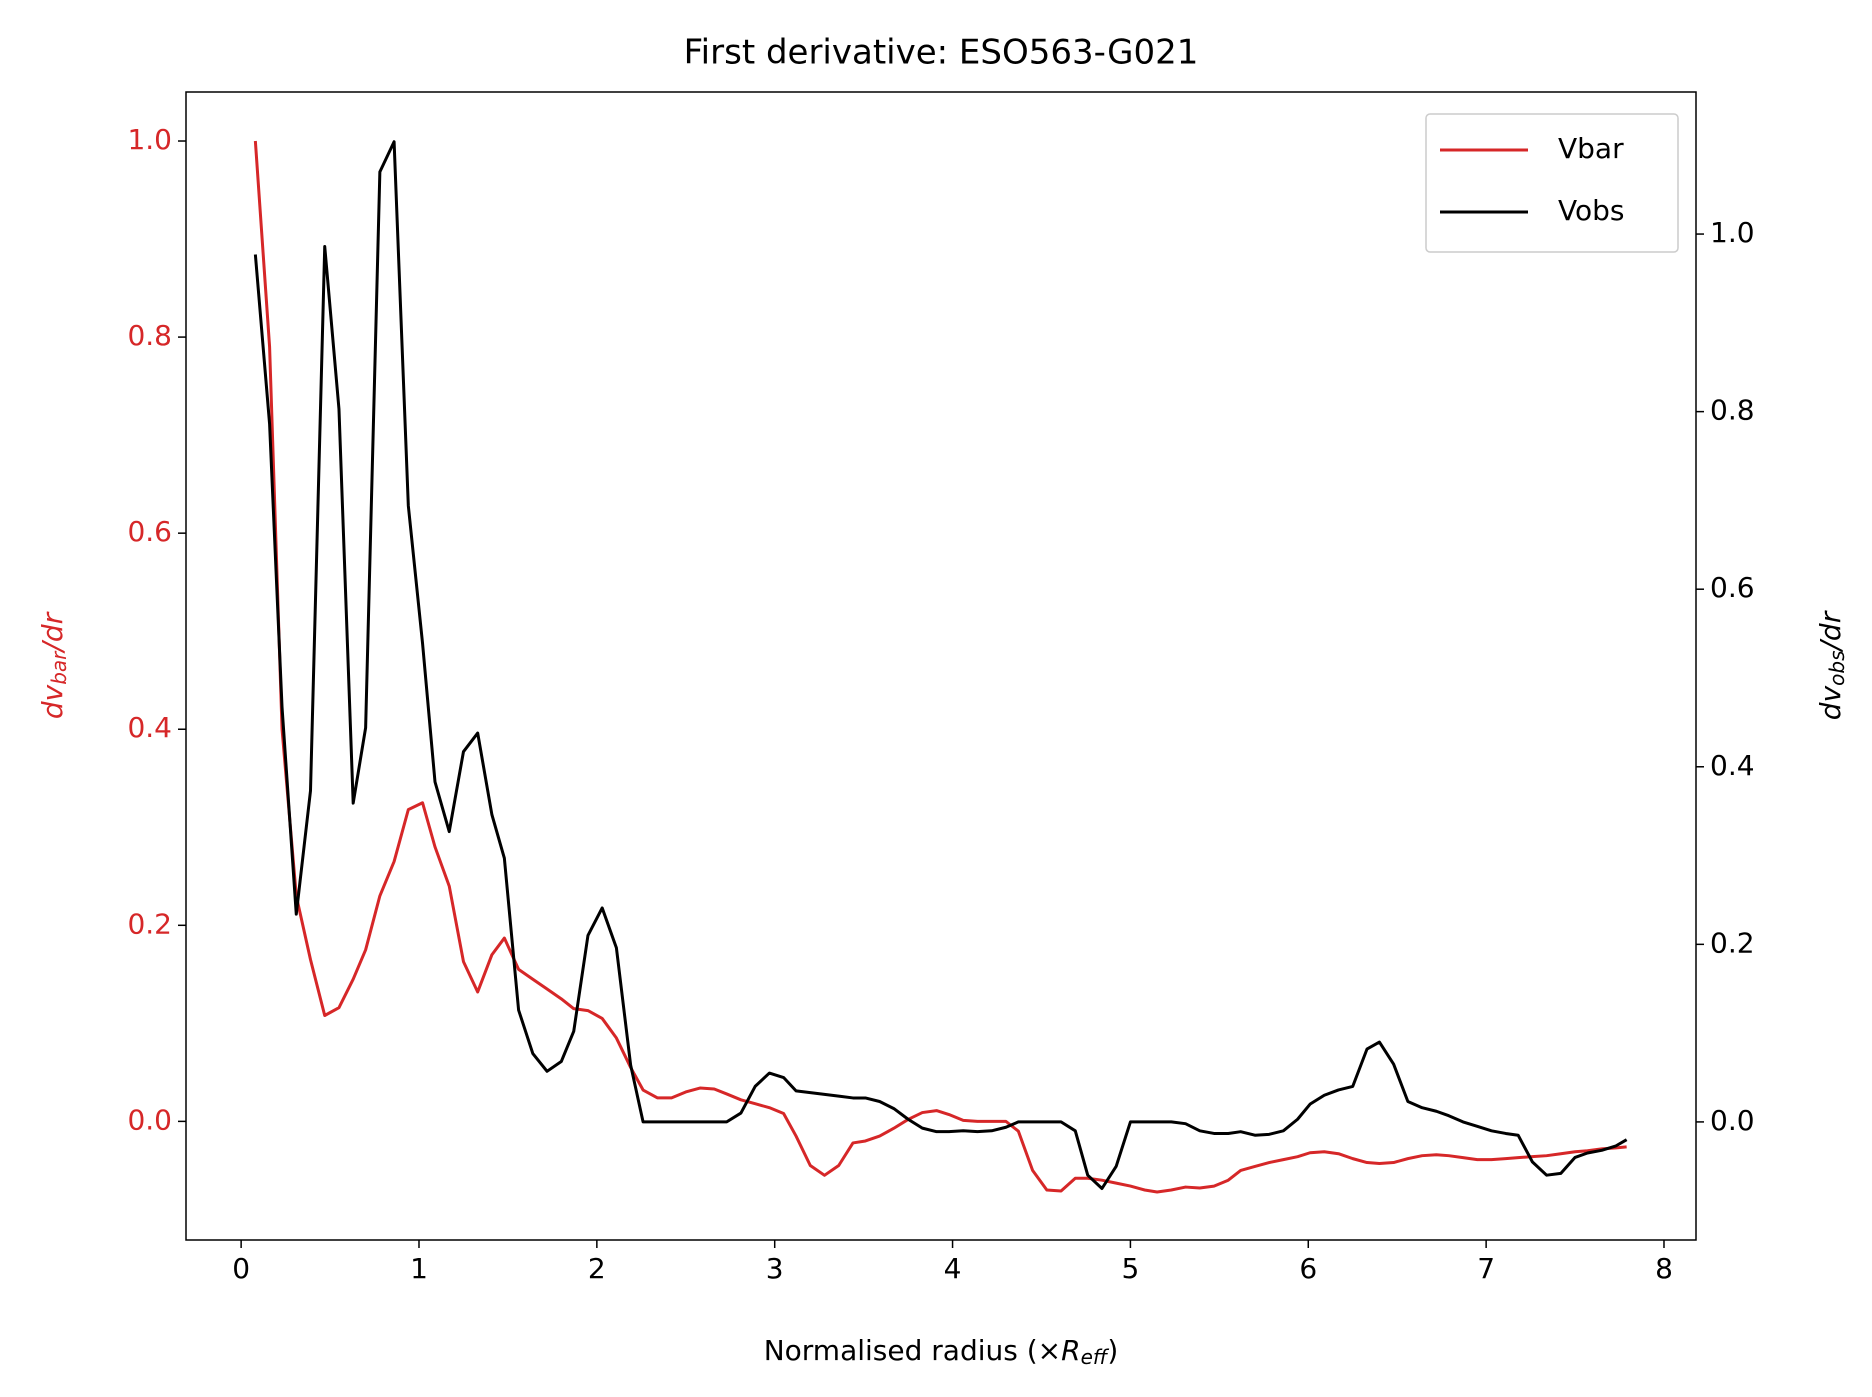  Describe the element at coordinates (1732, 765) in the screenshot. I see `y2-tick-label: 0.4` at that location.